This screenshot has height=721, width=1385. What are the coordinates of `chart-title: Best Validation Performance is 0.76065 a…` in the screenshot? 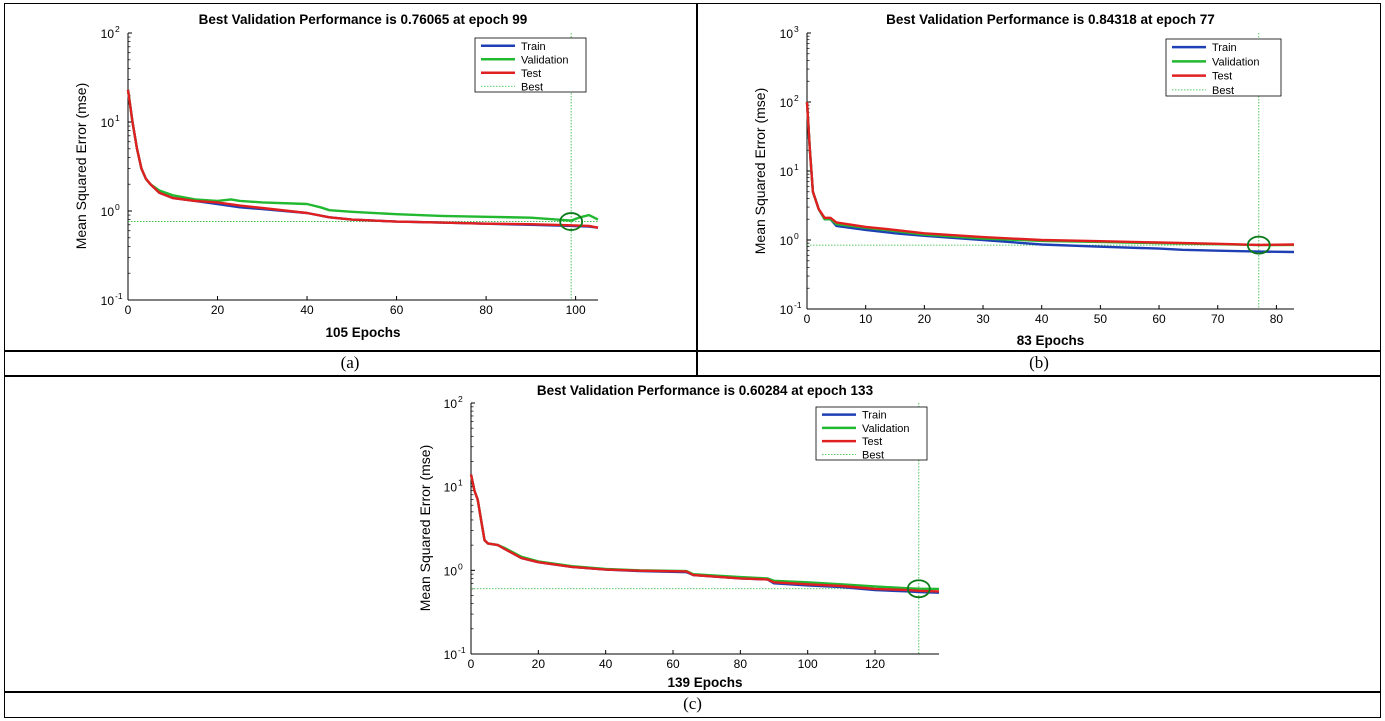 It's located at (363, 19).